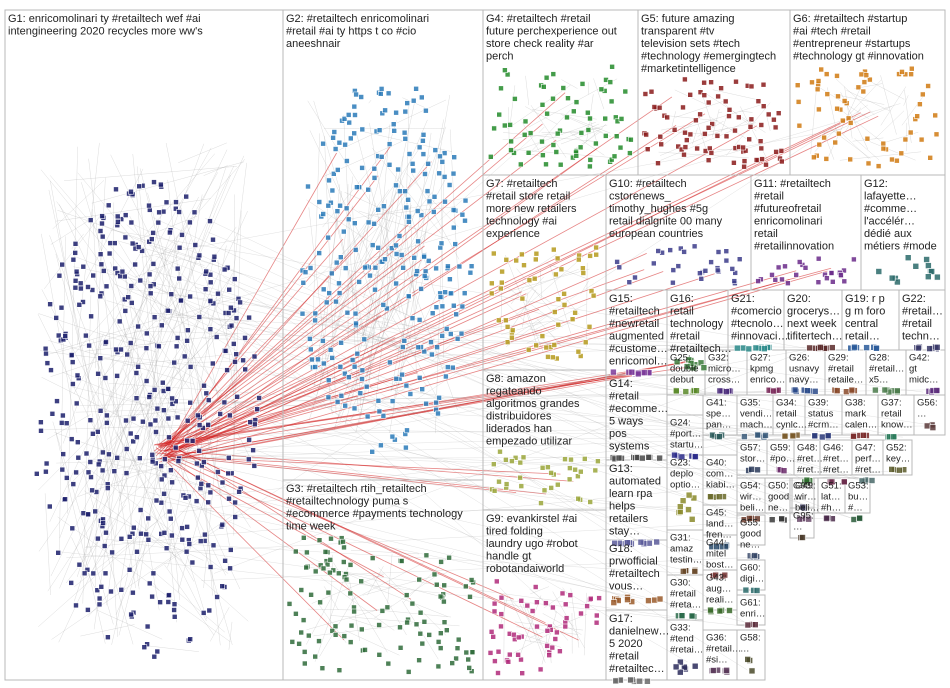 This screenshot has height=688, width=950. What do you see at coordinates (735, 112) in the screenshot?
I see `edge-intra-g5` at bounding box center [735, 112].